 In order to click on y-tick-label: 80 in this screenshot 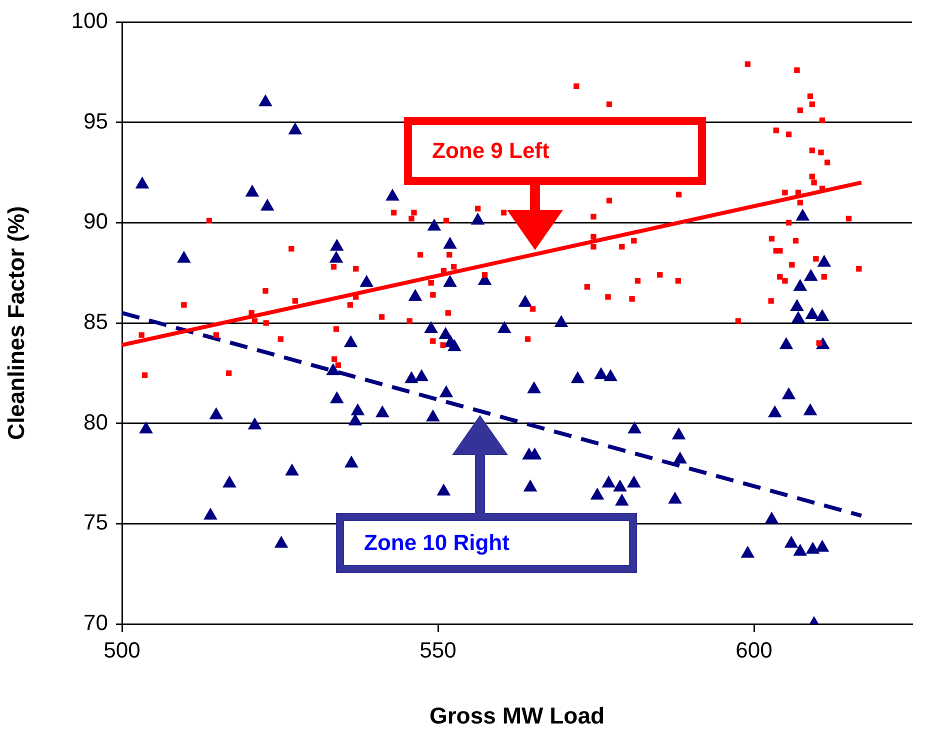, I will do `click(96, 421)`.